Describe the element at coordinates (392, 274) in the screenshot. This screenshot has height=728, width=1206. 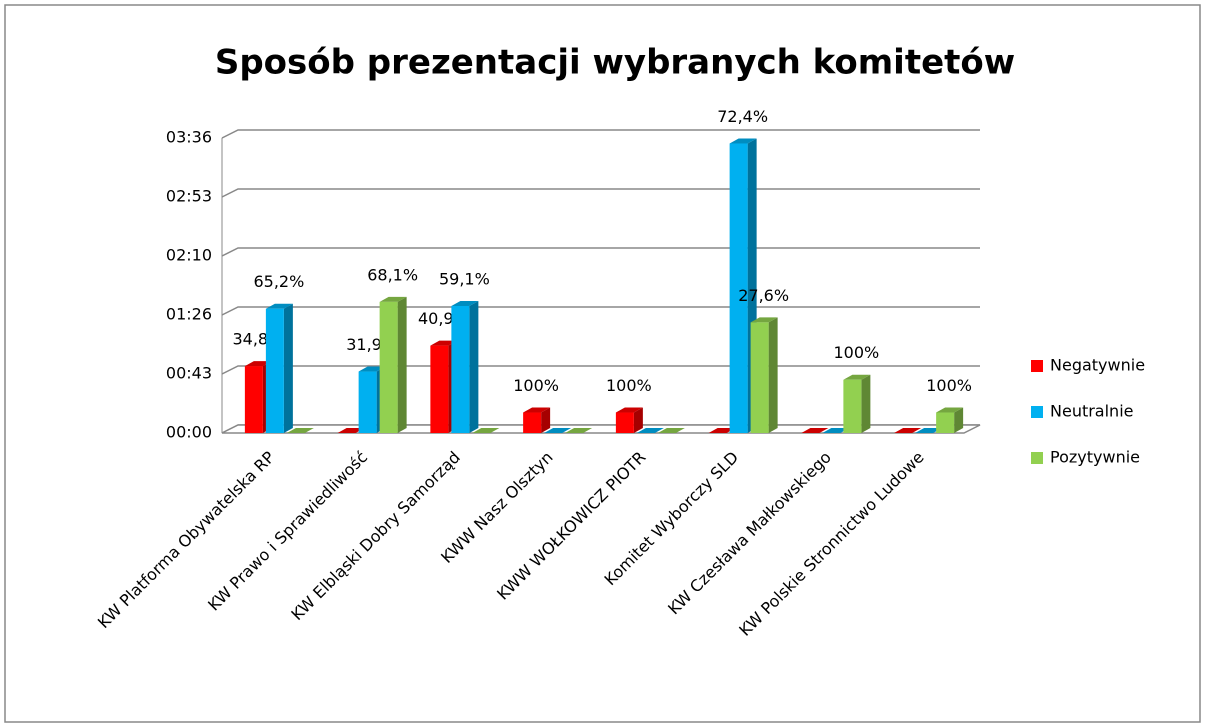
I see `data-label: 68,1%` at that location.